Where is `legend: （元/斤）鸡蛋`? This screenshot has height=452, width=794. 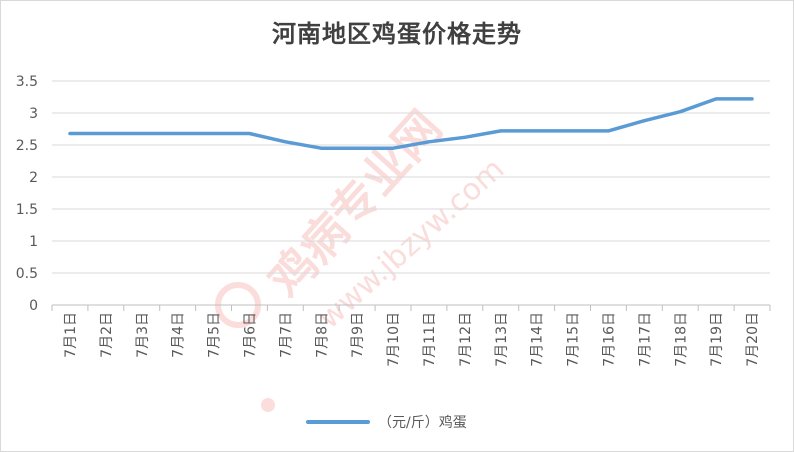 legend: （元/斤）鸡蛋 is located at coordinates (386, 422).